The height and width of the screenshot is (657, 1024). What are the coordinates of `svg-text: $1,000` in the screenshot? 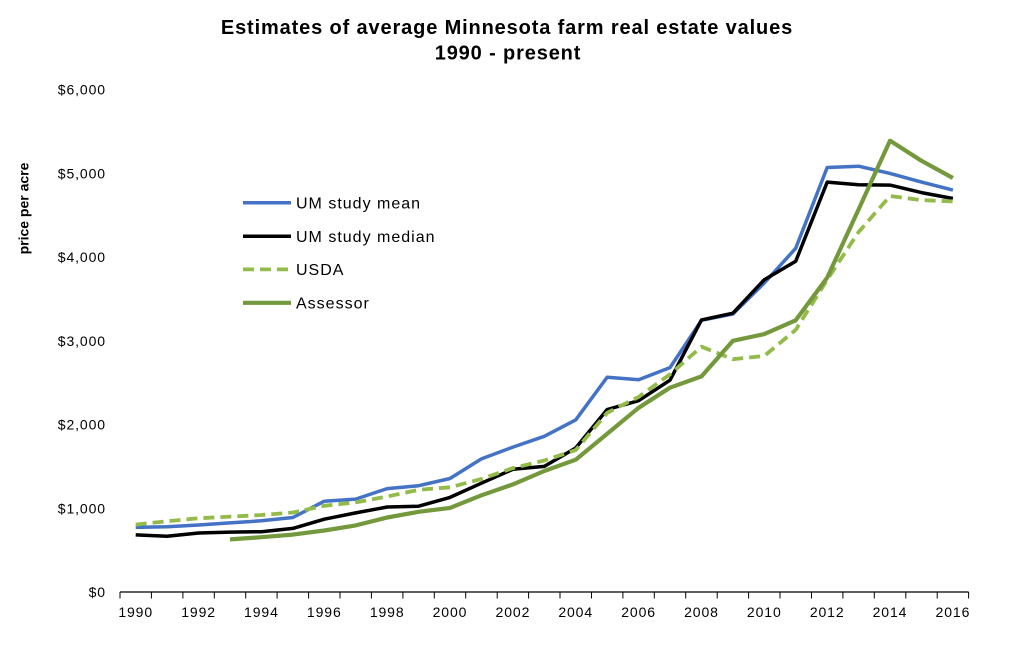 It's located at (82, 508).